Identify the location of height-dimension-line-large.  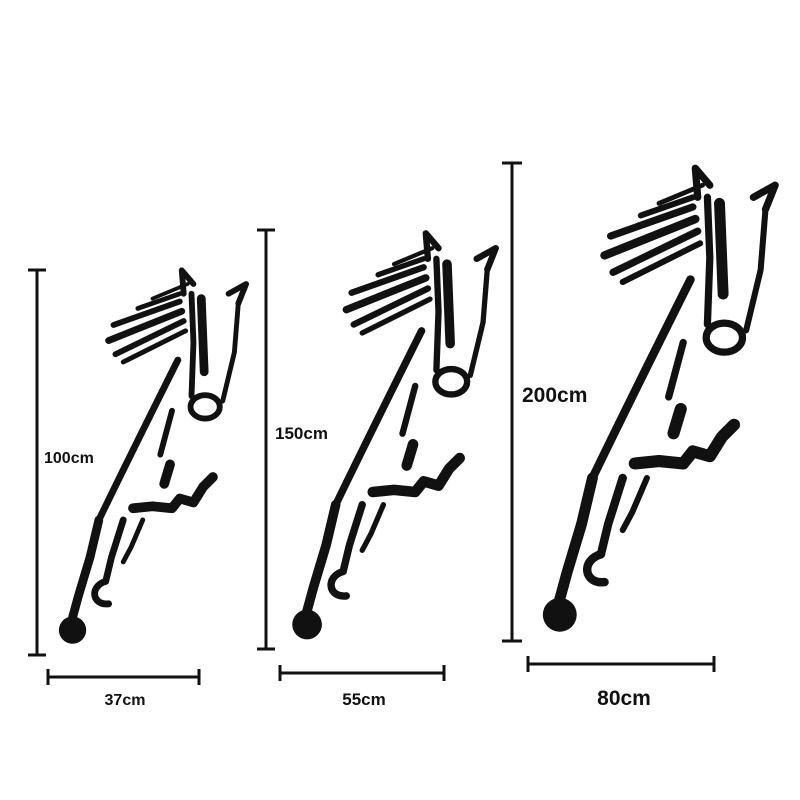
(512, 402).